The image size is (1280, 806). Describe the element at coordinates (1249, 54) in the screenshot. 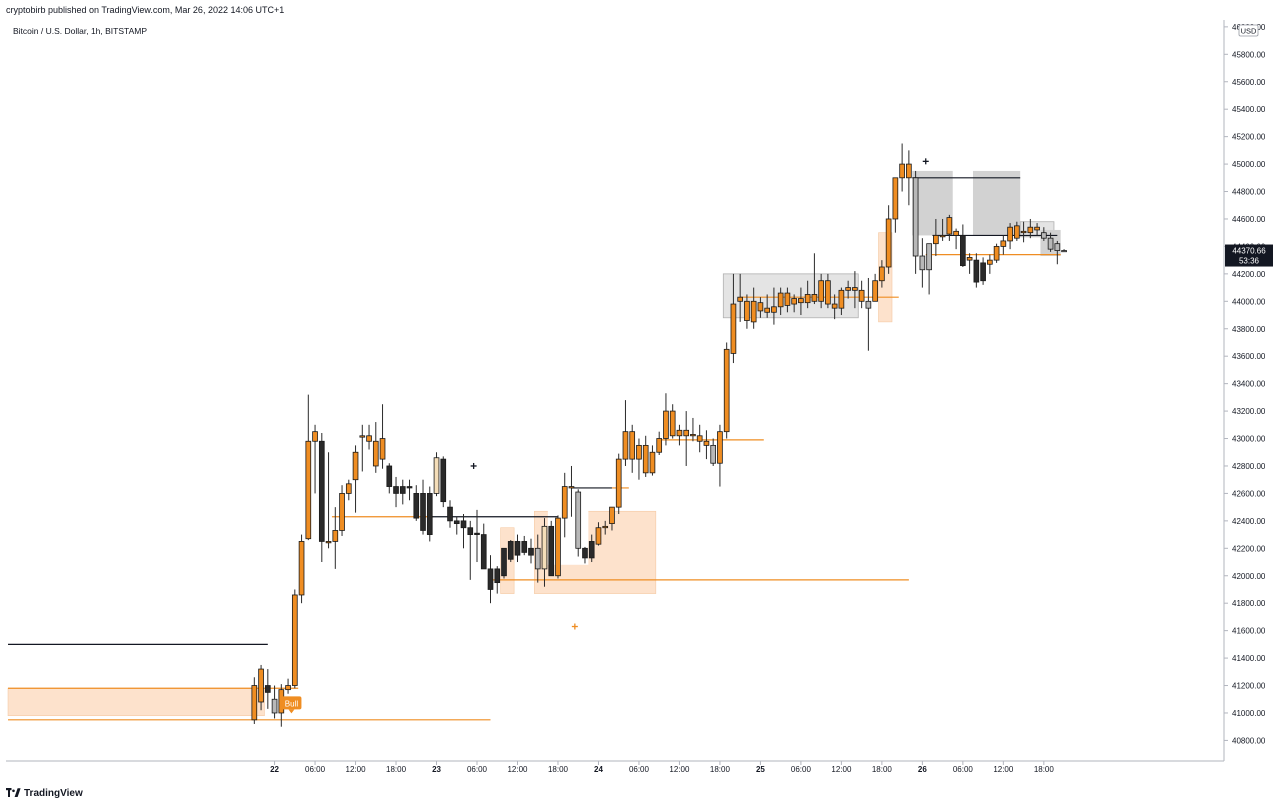

I see `price-tick-label: 45800.00` at that location.